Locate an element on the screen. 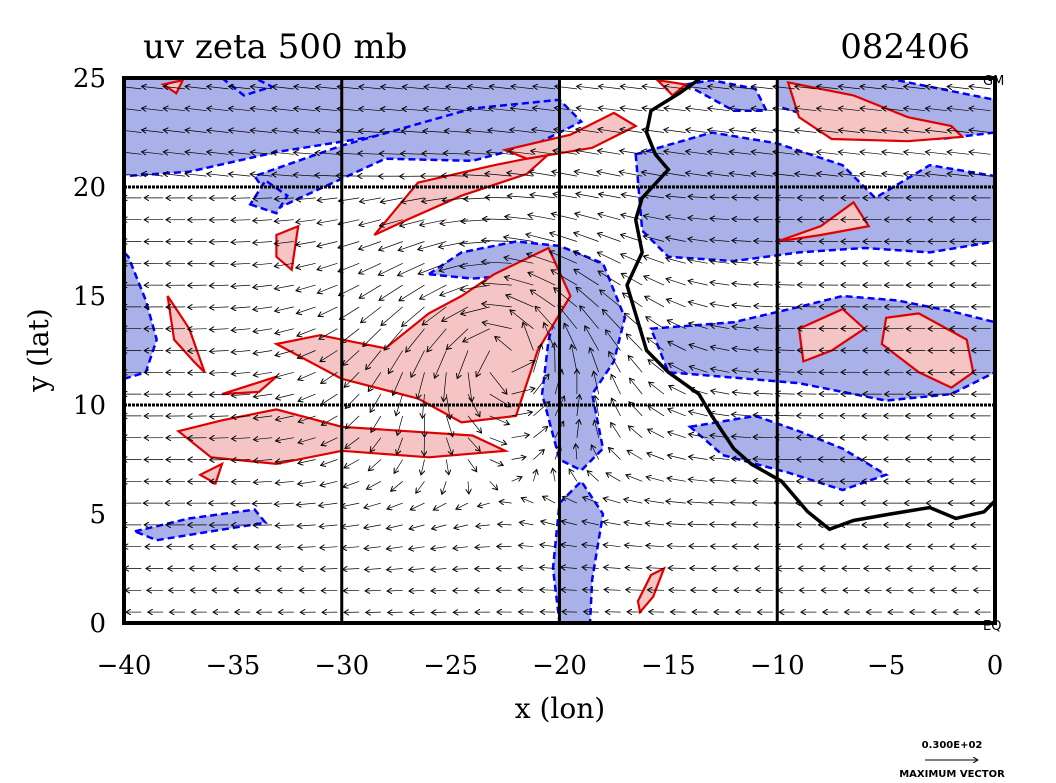 The height and width of the screenshot is (783, 1056). y-tick-label: 20 is located at coordinates (89, 188).